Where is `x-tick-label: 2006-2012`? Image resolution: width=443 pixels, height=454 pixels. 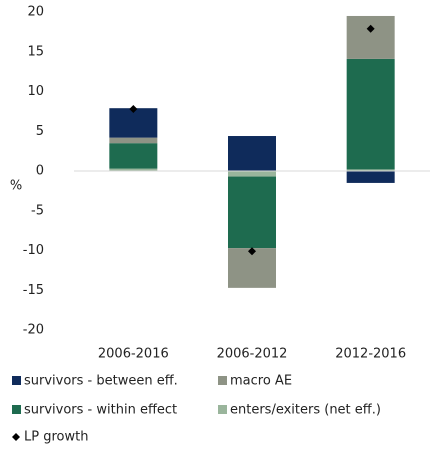
x-tick-label: 2006-2012 is located at coordinates (252, 354).